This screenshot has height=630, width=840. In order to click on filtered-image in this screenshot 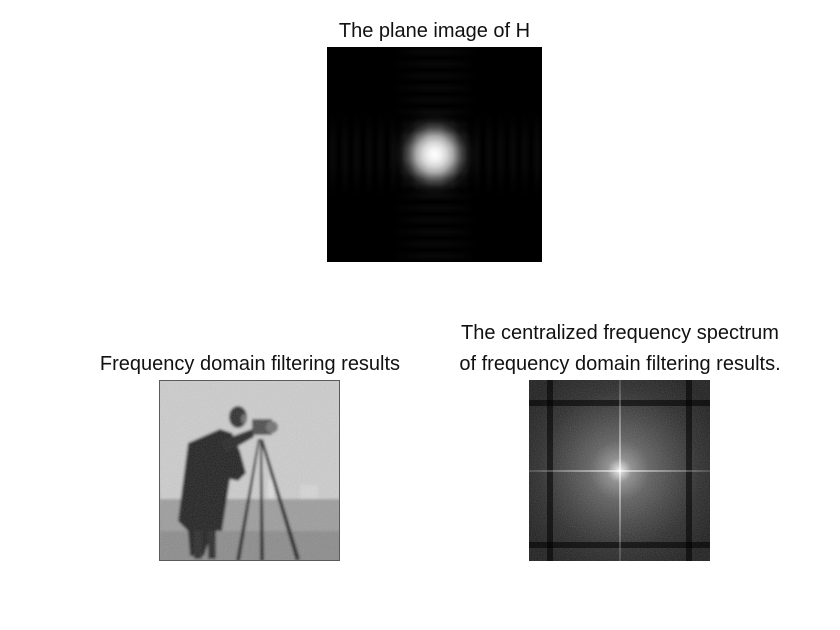, I will do `click(249, 470)`.